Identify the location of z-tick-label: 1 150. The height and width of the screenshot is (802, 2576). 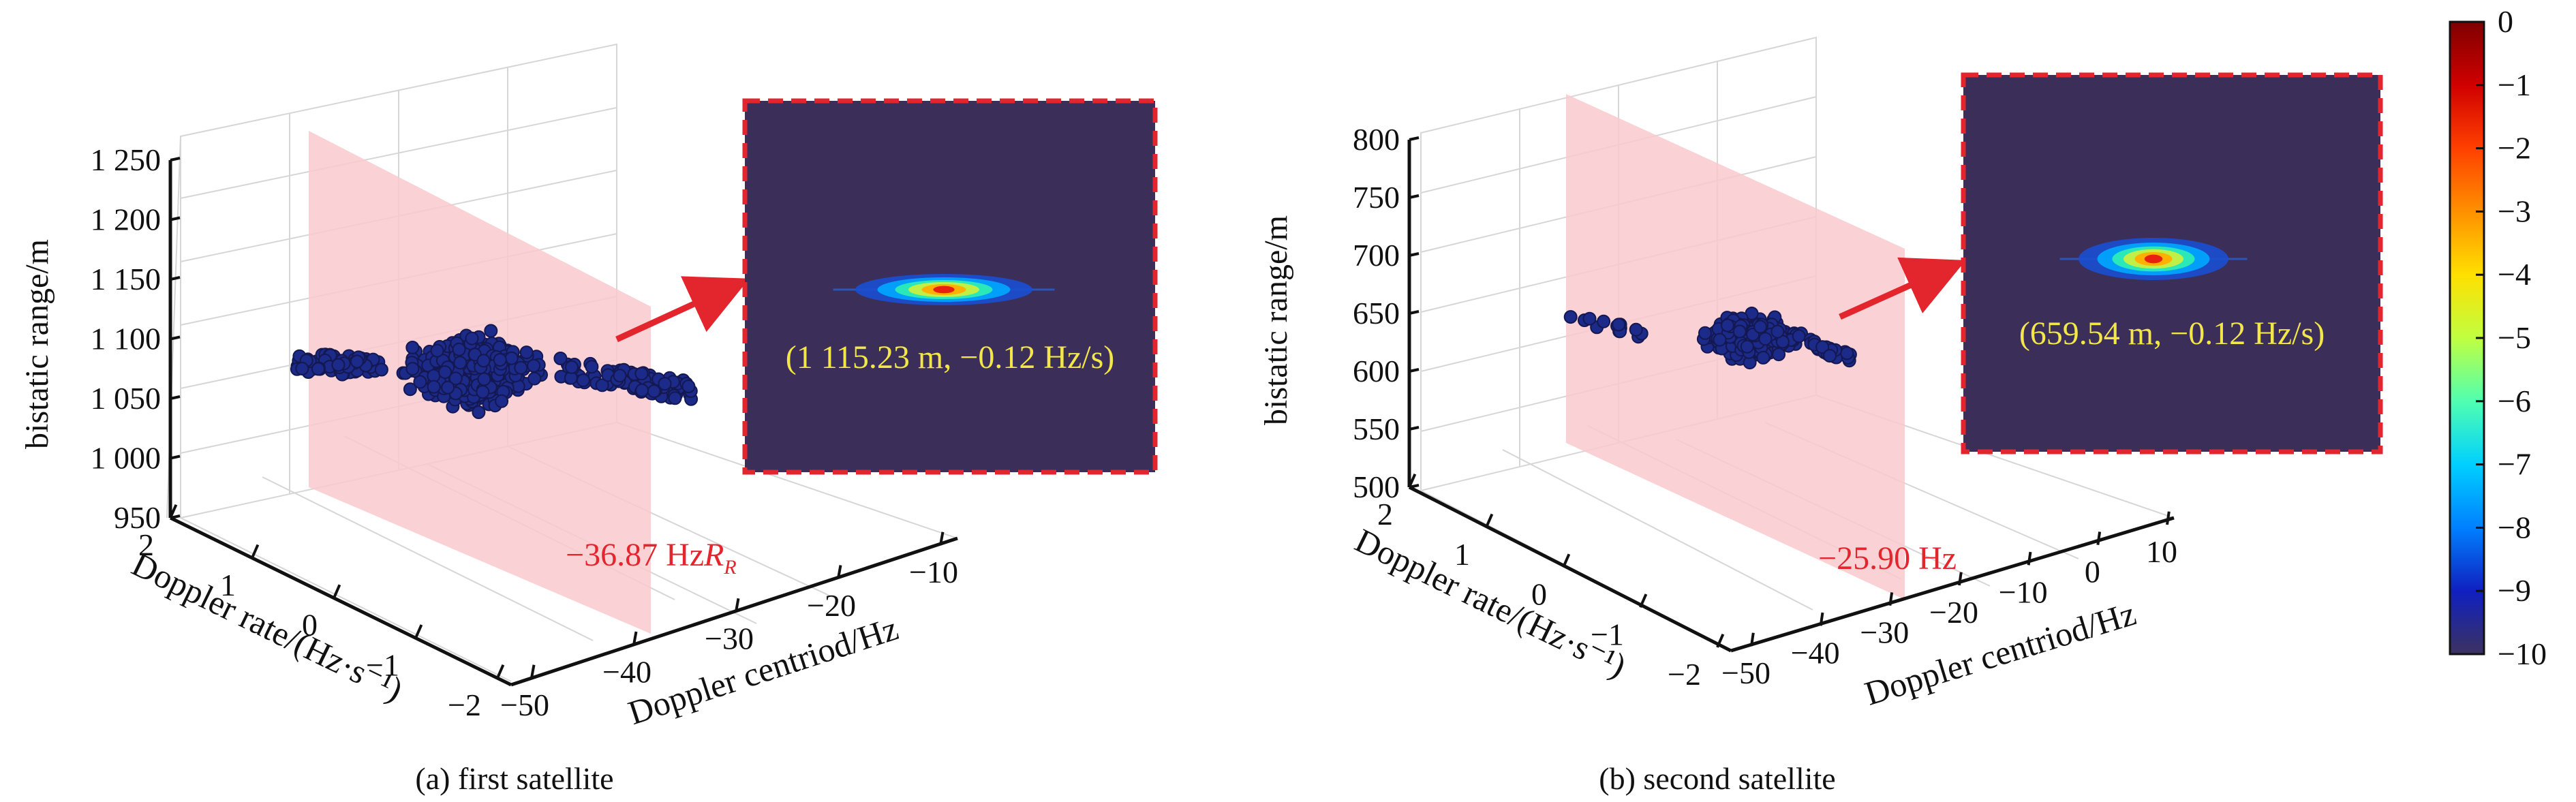
(126, 279).